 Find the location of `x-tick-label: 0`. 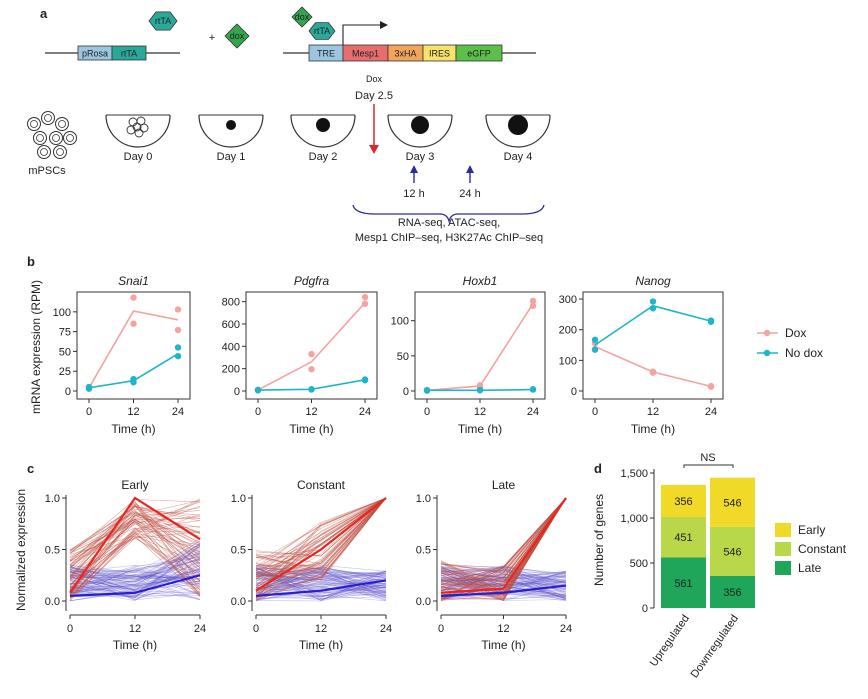

x-tick-label: 0 is located at coordinates (441, 629).